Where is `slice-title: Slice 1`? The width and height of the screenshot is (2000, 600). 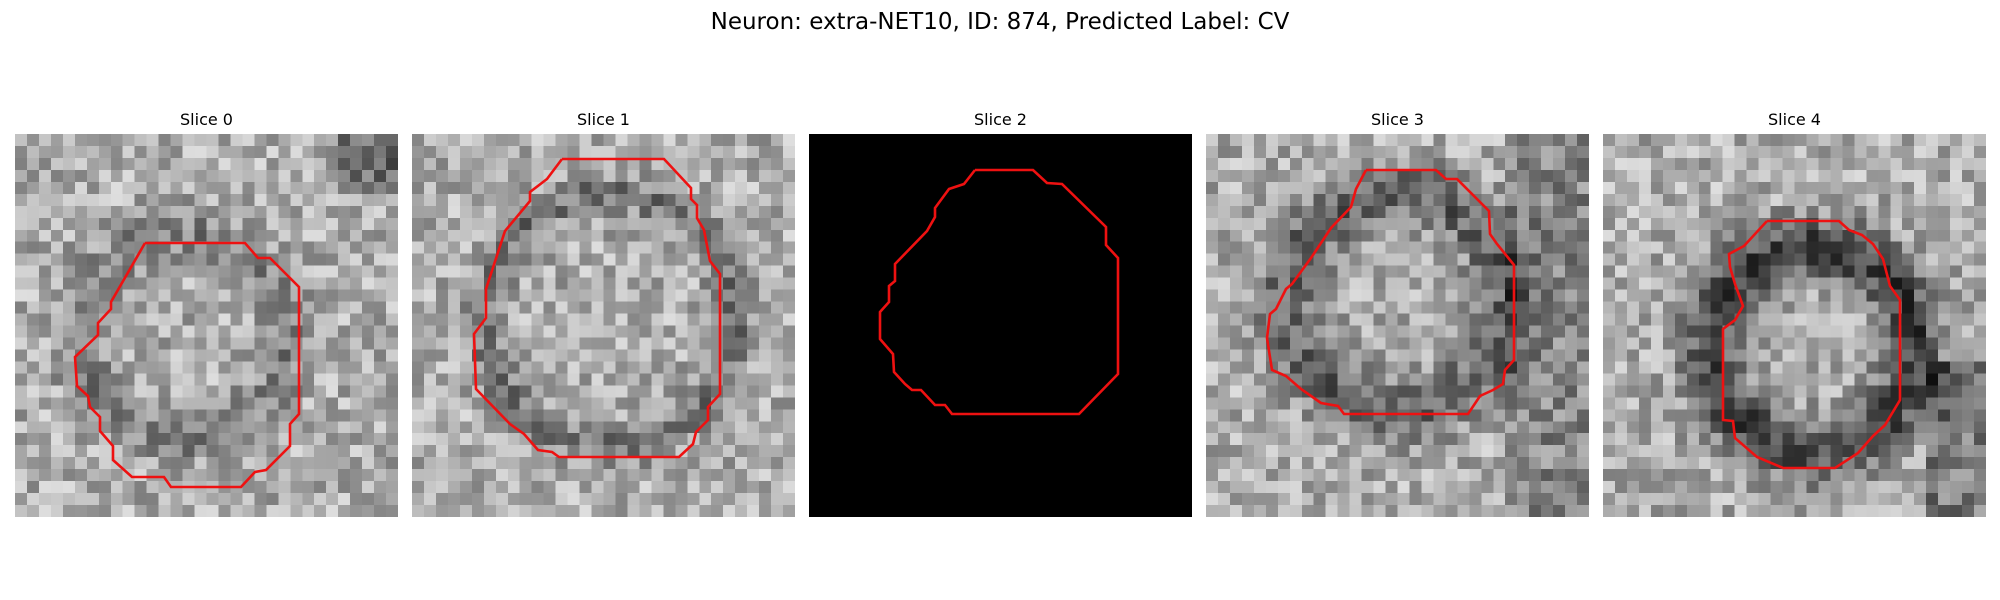 slice-title: Slice 1 is located at coordinates (603, 119).